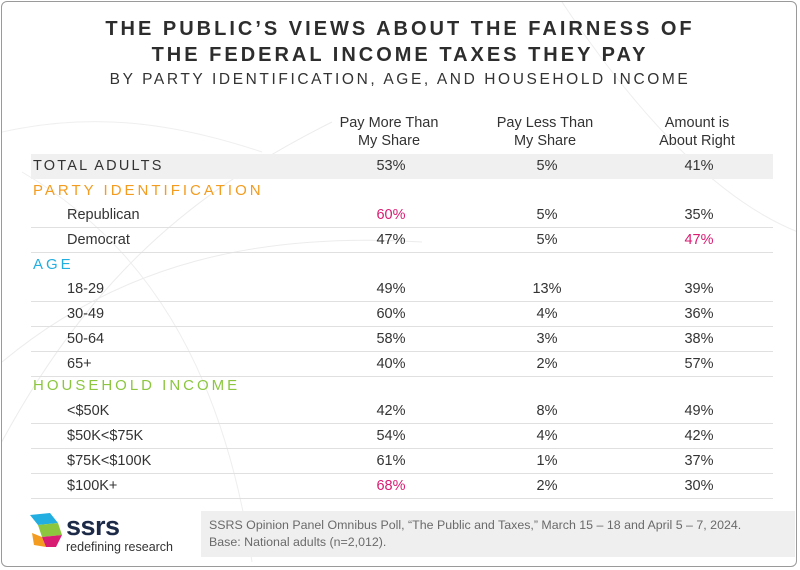 This screenshot has width=800, height=570. Describe the element at coordinates (699, 166) in the screenshot. I see `cell-about-right: 41%` at that location.